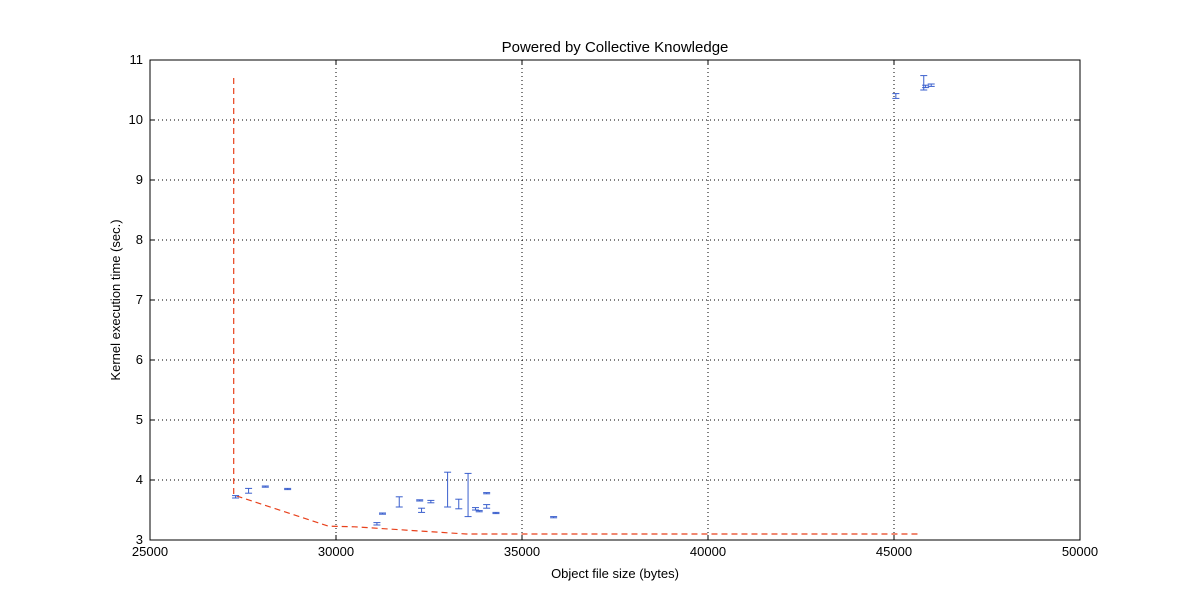  What do you see at coordinates (139, 359) in the screenshot?
I see `y-tick-label: 6` at bounding box center [139, 359].